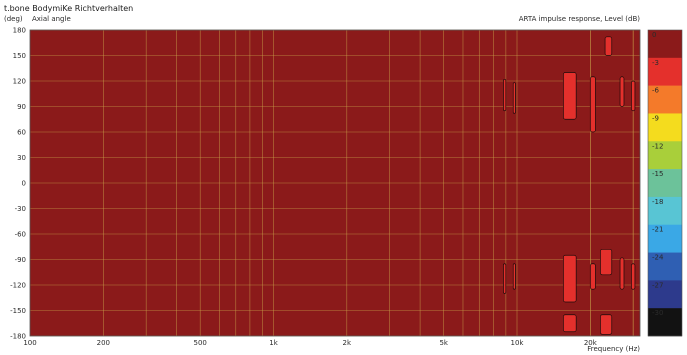  I want to click on y-tick-label: 60, so click(21, 133).